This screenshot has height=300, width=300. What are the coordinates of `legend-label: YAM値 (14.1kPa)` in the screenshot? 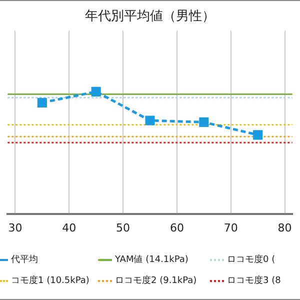 It's located at (151, 260).